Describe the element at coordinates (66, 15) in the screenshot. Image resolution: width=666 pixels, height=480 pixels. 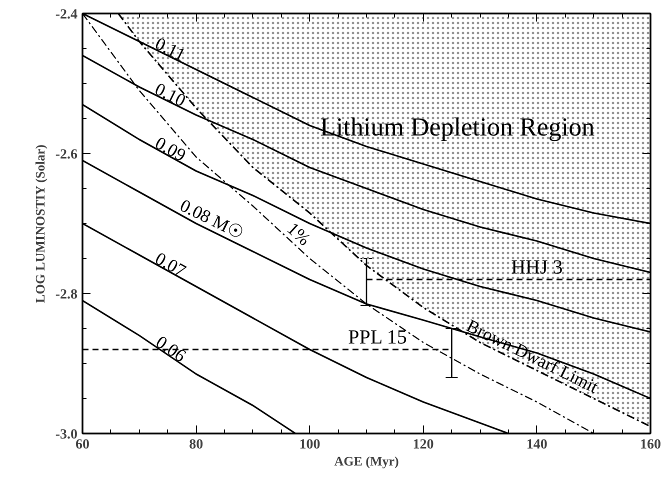
I see `y-tick-label: -2.4` at that location.